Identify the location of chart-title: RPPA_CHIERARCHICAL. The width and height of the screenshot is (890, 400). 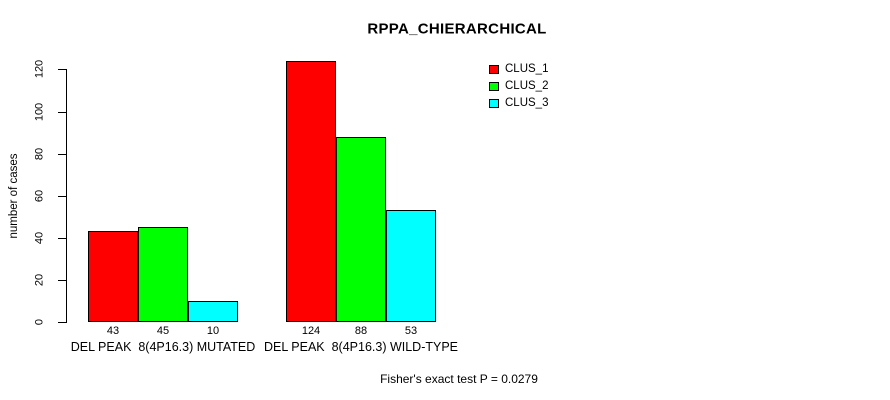
(457, 29).